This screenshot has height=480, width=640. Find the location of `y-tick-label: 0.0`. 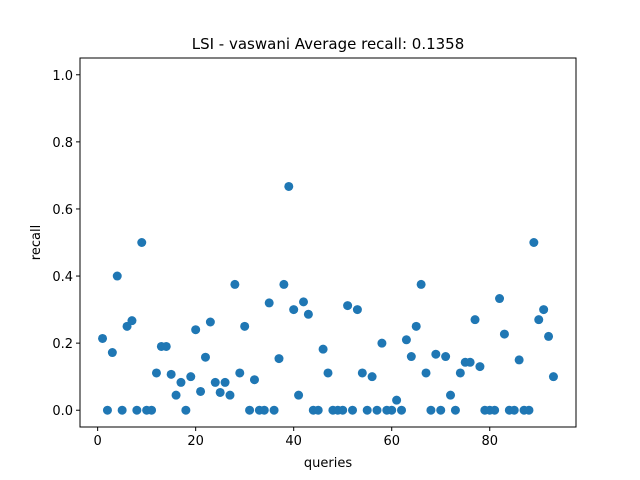

y-tick-label: 0.0 is located at coordinates (62, 411).